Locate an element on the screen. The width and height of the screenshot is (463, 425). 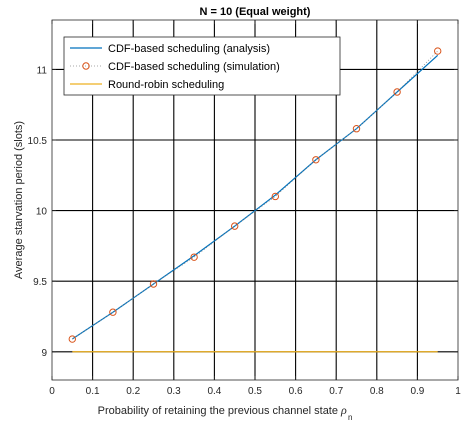
x-tick-label: 0.1 is located at coordinates (93, 391).